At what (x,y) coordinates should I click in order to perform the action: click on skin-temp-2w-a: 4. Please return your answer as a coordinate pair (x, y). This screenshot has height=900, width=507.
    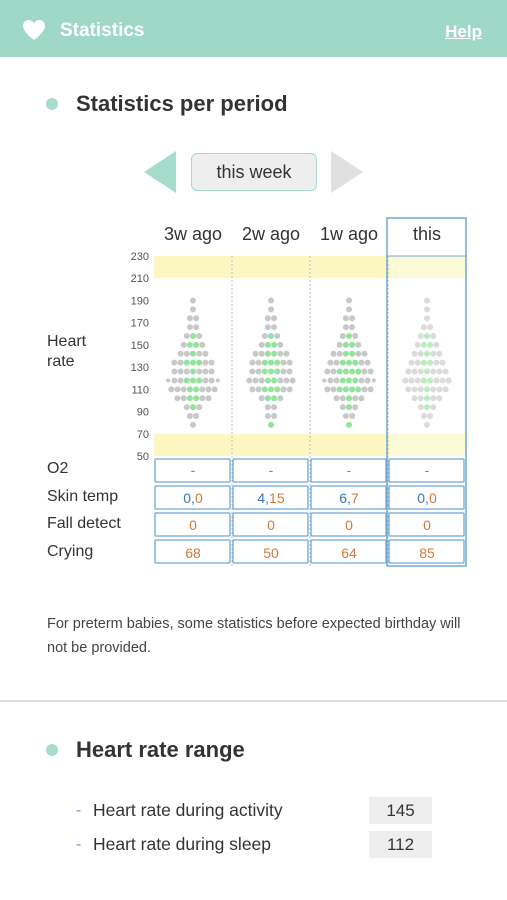
    Looking at the image, I should click on (261, 498).